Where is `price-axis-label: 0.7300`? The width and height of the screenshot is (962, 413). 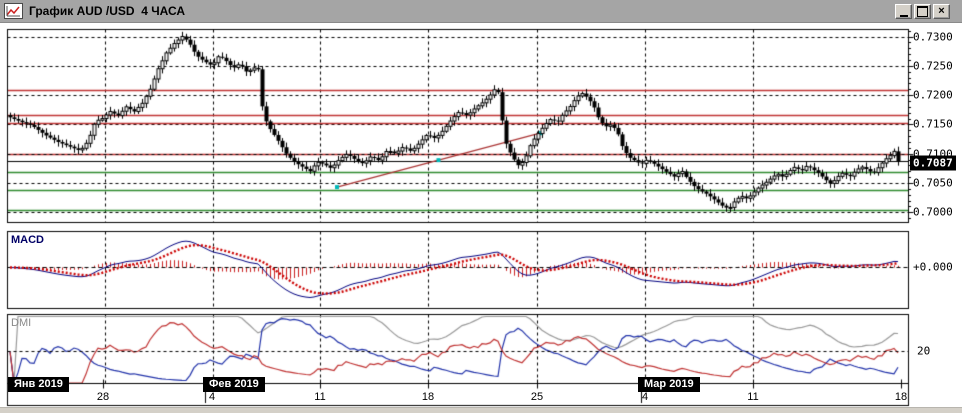
price-axis-label: 0.7300 is located at coordinates (933, 37).